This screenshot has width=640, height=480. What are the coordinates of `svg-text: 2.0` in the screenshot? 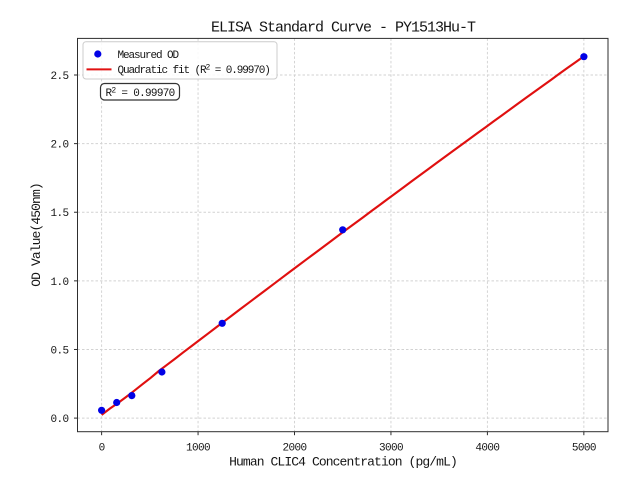 It's located at (59, 146).